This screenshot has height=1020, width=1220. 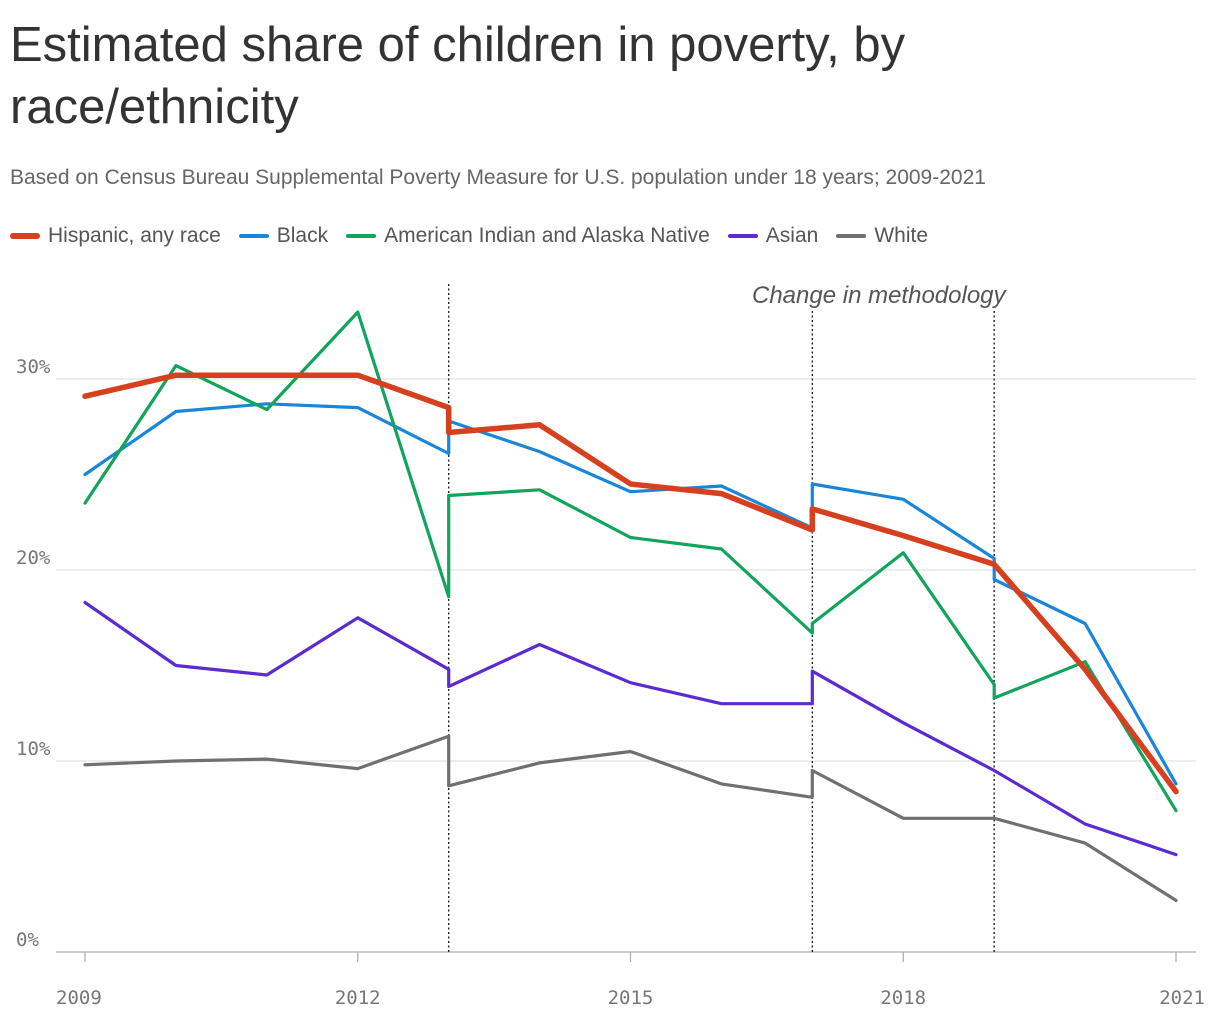 I want to click on series-line-white, so click(x=630, y=818).